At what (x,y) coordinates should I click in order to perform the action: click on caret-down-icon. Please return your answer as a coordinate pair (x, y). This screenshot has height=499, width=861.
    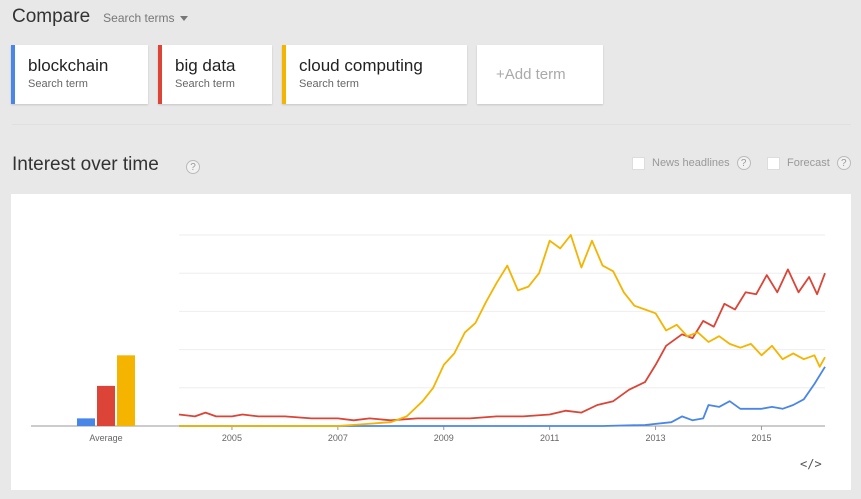
    Looking at the image, I should click on (183, 18).